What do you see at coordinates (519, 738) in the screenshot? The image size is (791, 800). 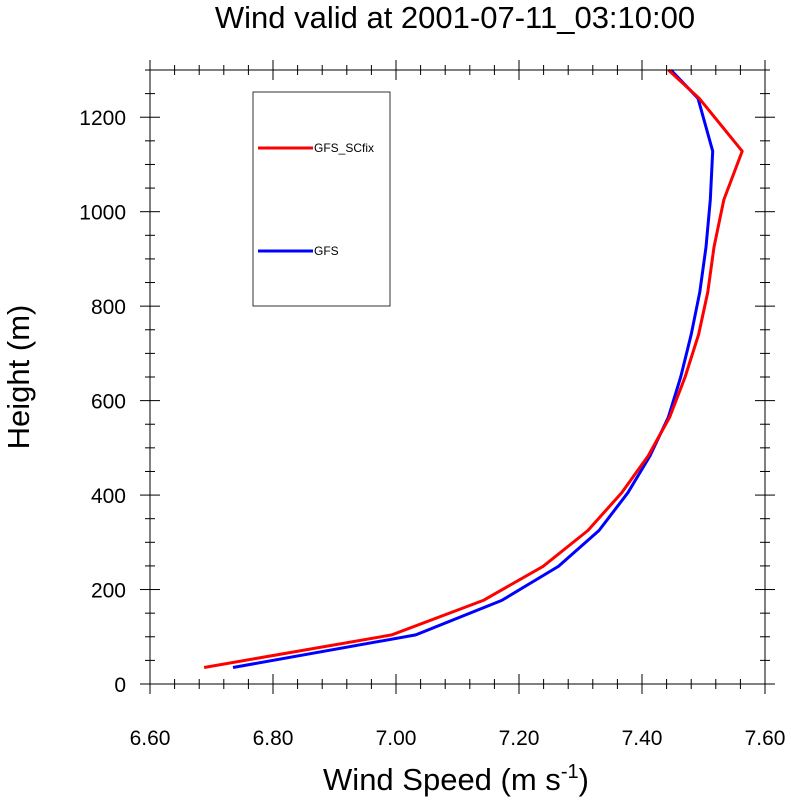 I see `x-tick-label: 7.20` at bounding box center [519, 738].